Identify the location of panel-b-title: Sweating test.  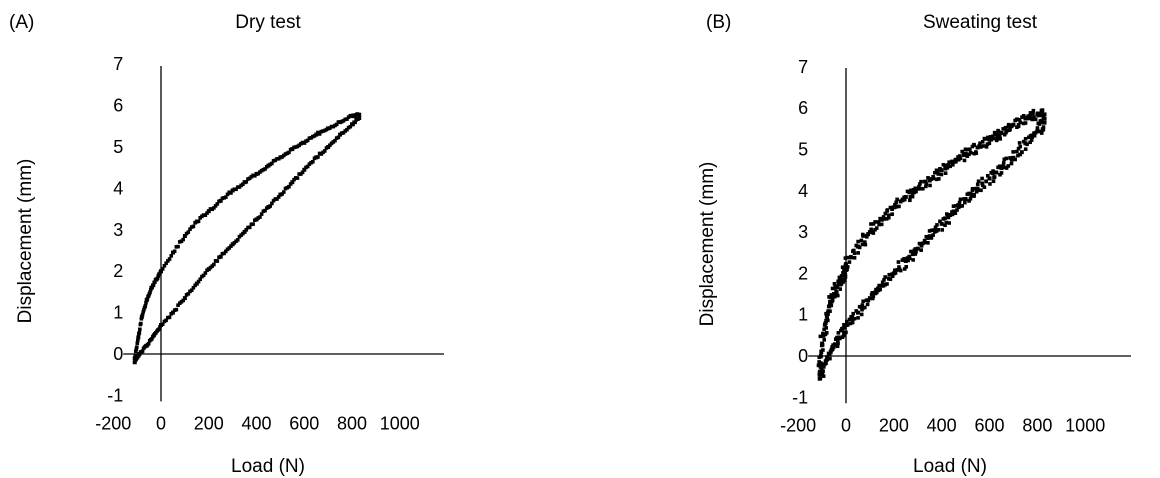
(980, 22).